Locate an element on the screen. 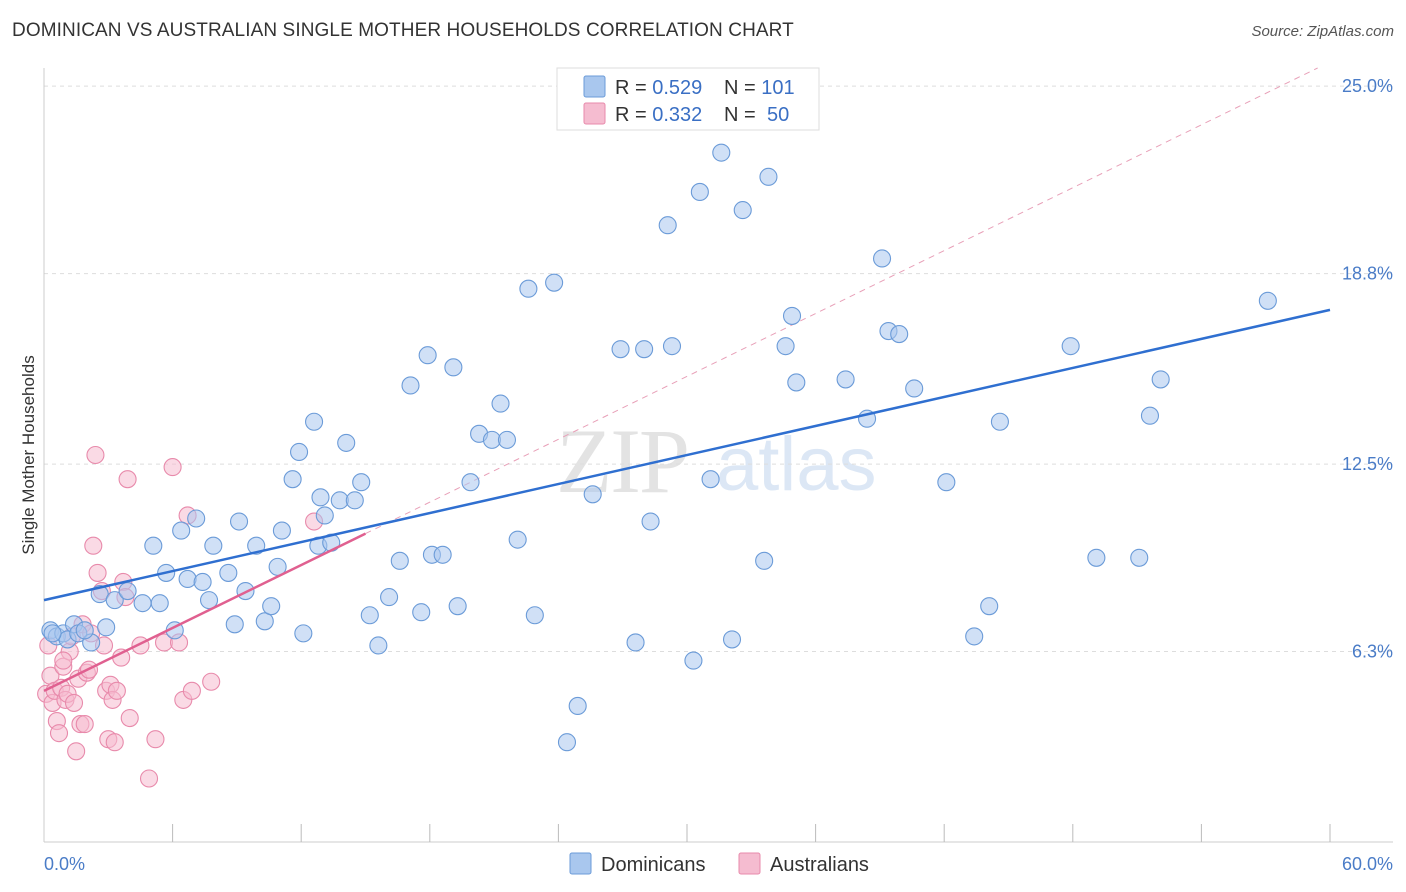 Image resolution: width=1406 pixels, height=892 pixels. x-tick-label-min: 0.0% is located at coordinates (64, 864).